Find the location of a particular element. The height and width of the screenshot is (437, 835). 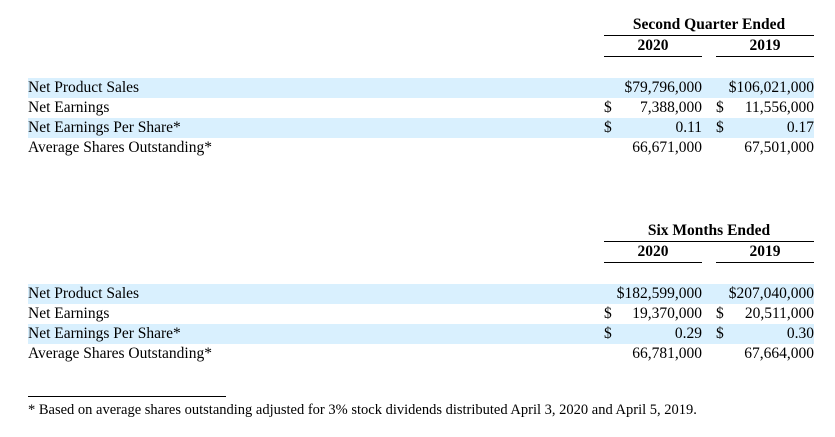

value-2019: $207,040,000 is located at coordinates (771, 293).